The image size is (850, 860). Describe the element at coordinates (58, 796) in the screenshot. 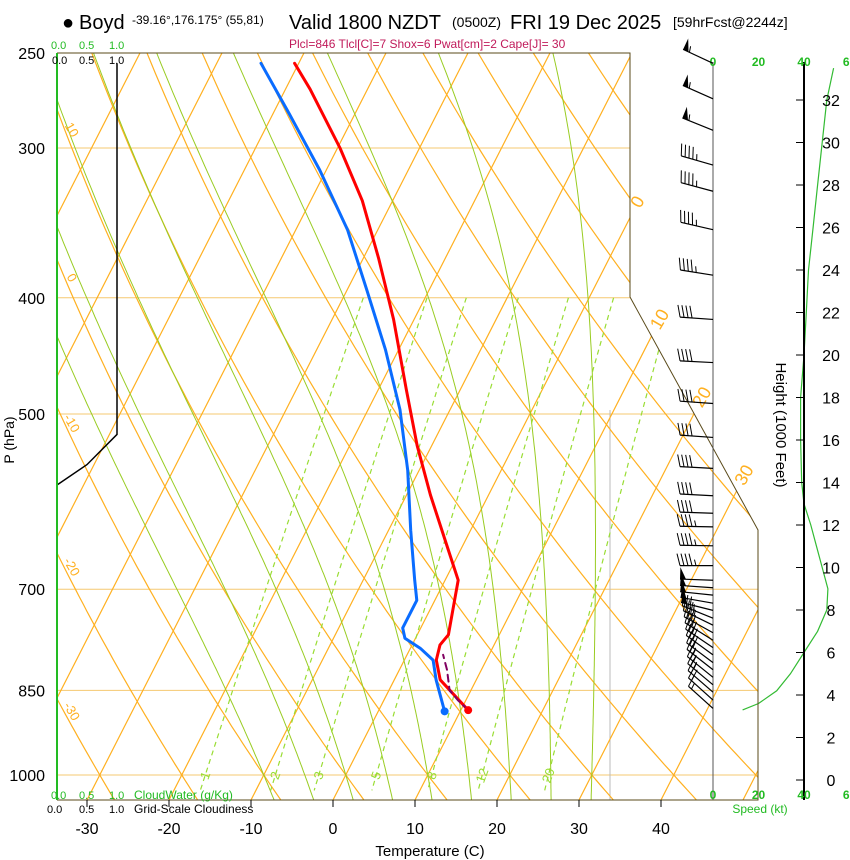

I see `cloudwater-tick-bottom: 0.0` at that location.